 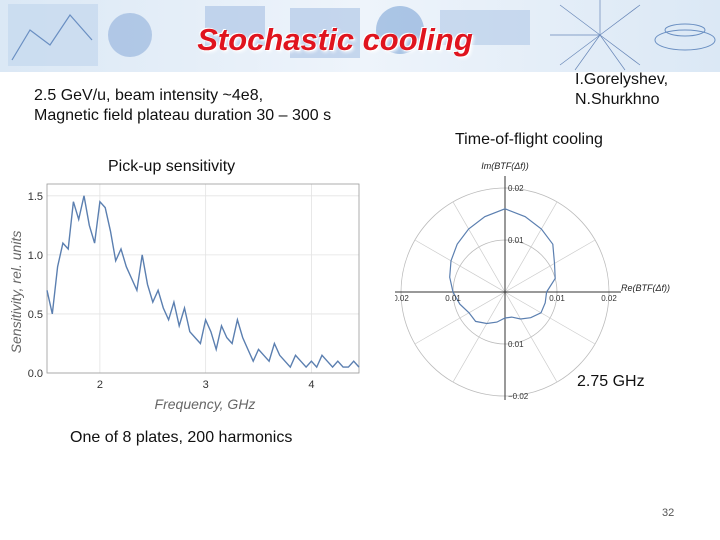 I want to click on im-tick-label: 0.02, so click(x=516, y=188).